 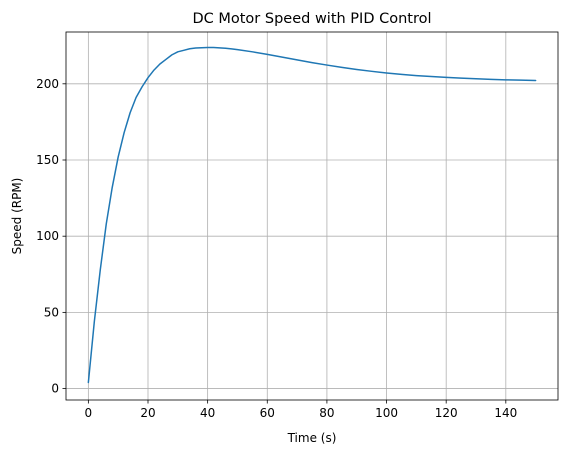 What do you see at coordinates (47, 236) in the screenshot?
I see `y-tick-label: 100` at bounding box center [47, 236].